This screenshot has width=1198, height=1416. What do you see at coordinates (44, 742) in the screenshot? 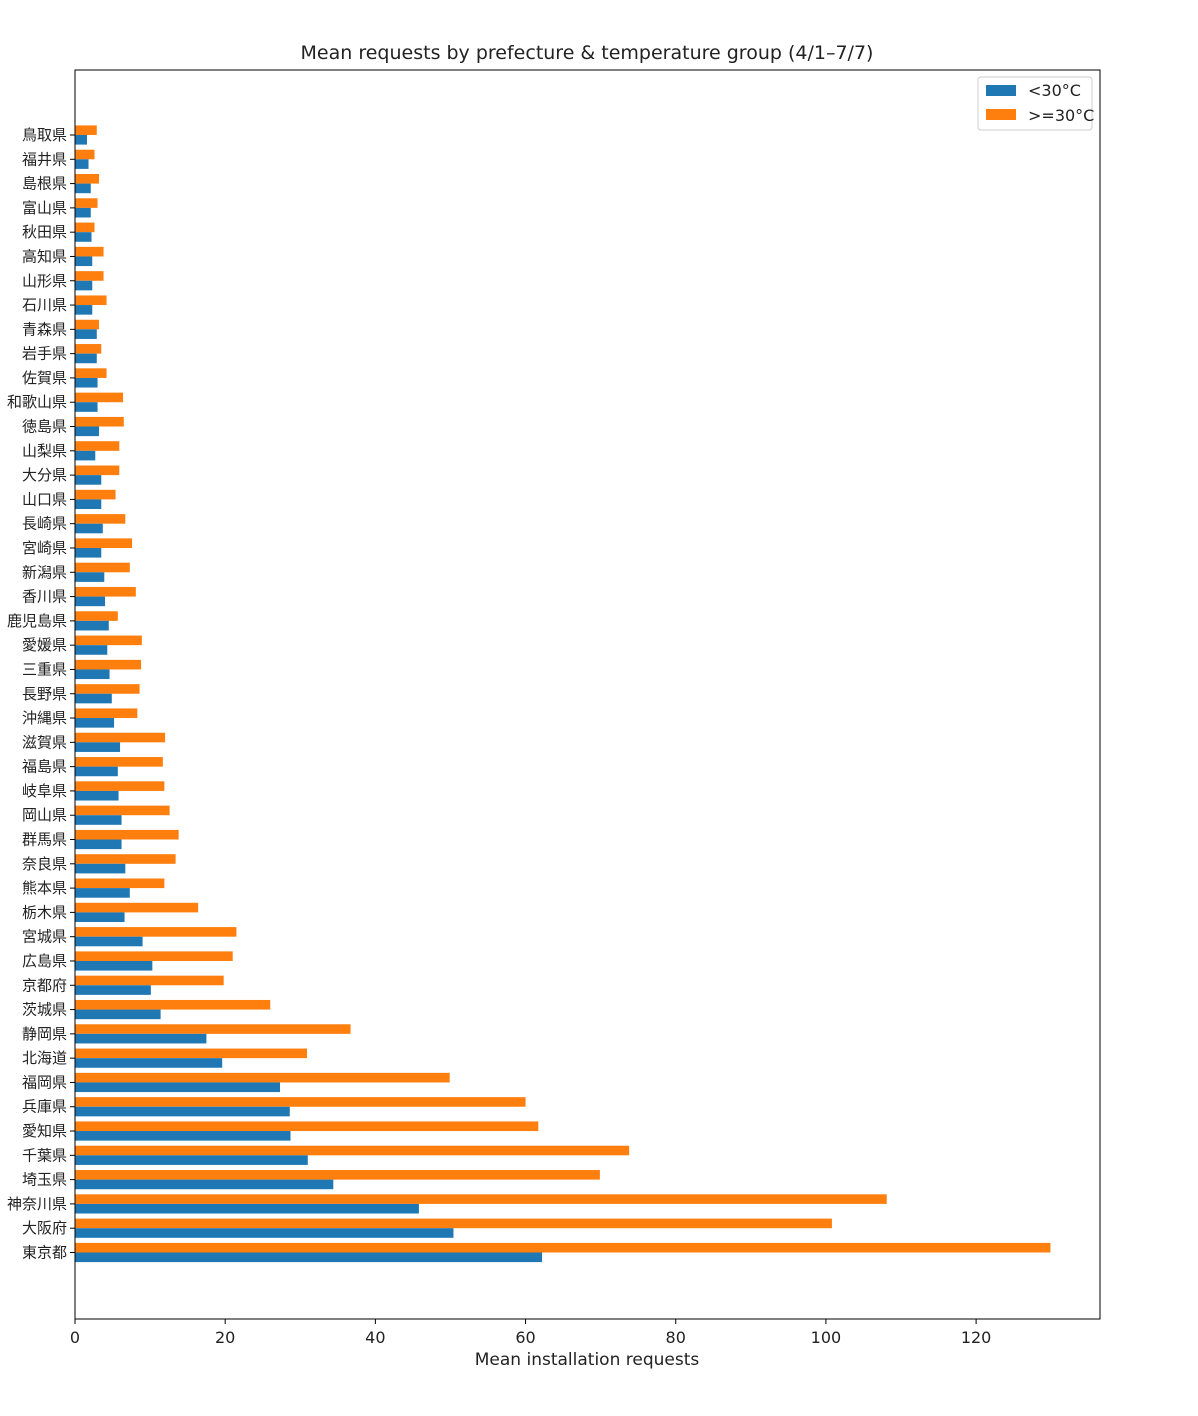
I see `y-tick-label: 滋賀県` at bounding box center [44, 742].